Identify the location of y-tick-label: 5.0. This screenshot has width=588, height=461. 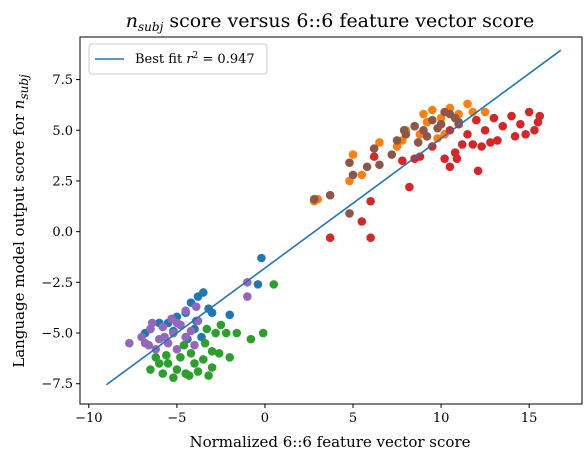
(62, 131).